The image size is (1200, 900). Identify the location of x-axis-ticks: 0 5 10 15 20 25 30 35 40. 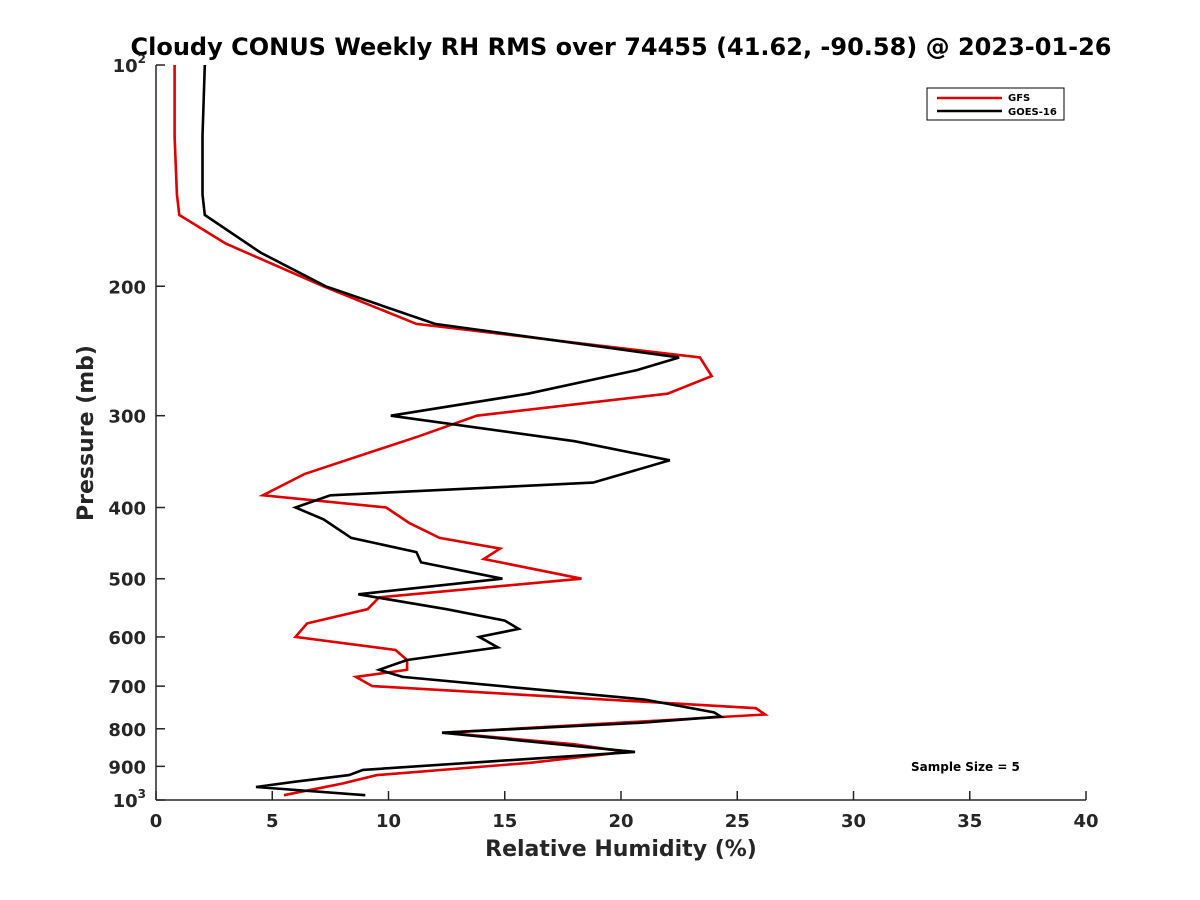
(624, 811).